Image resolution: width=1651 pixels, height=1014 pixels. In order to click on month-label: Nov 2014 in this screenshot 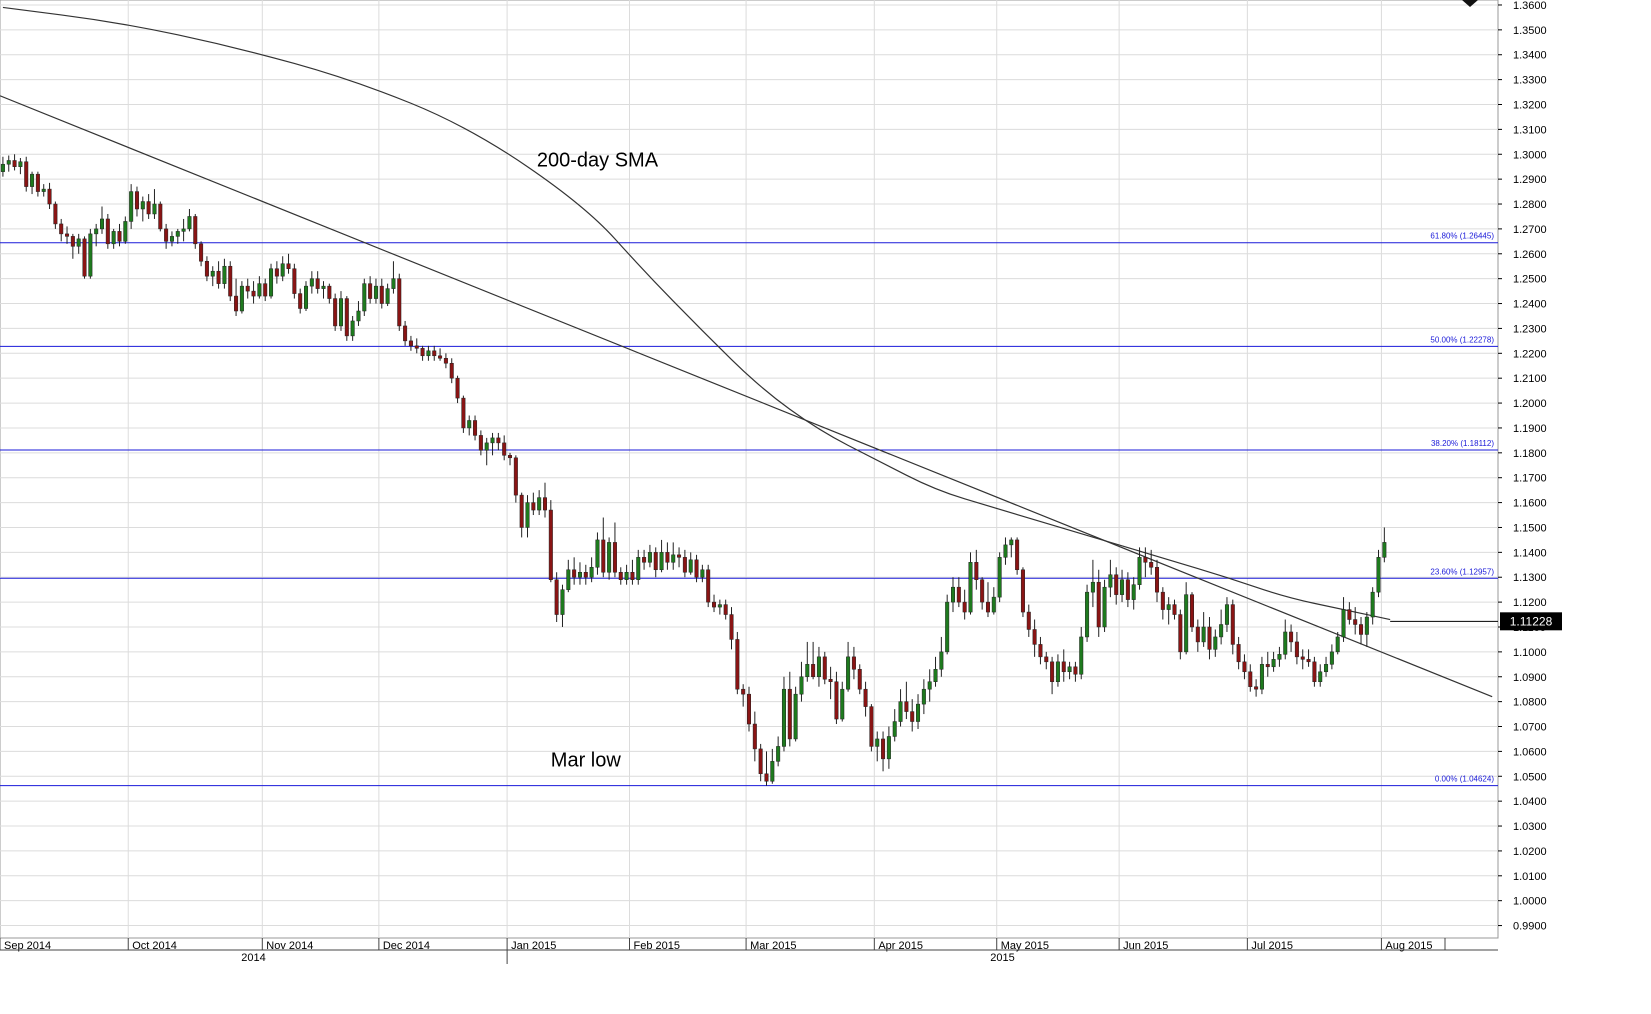, I will do `click(289, 946)`.